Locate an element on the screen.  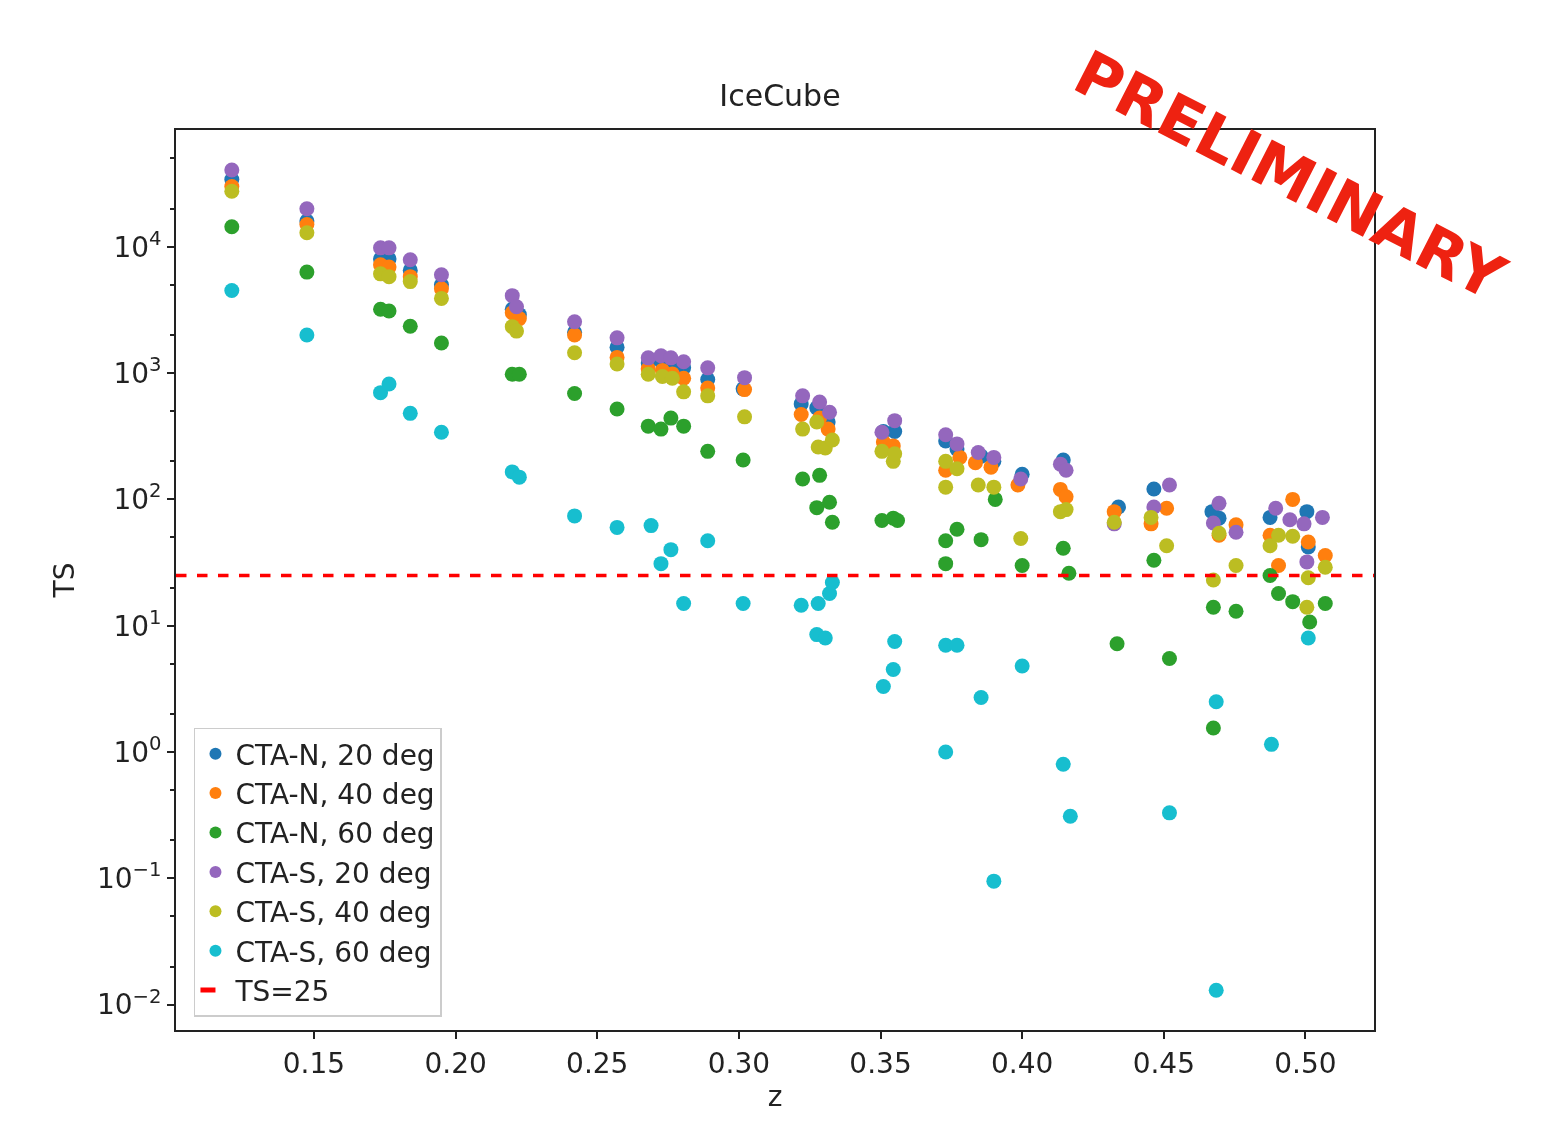
y-tick-label: 10$^{−2}$ is located at coordinates (129, 1003).